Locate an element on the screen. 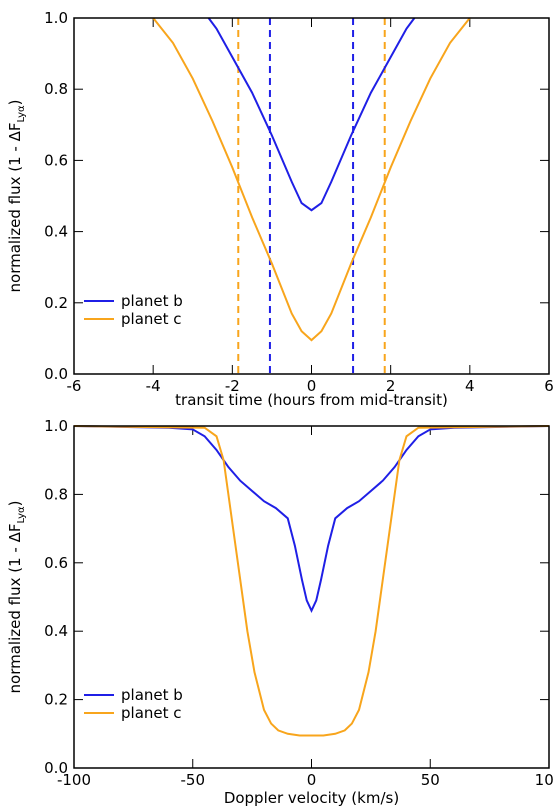 The image size is (553, 811). x-axis-label: Doppler velocity (km/s) is located at coordinates (311, 798).